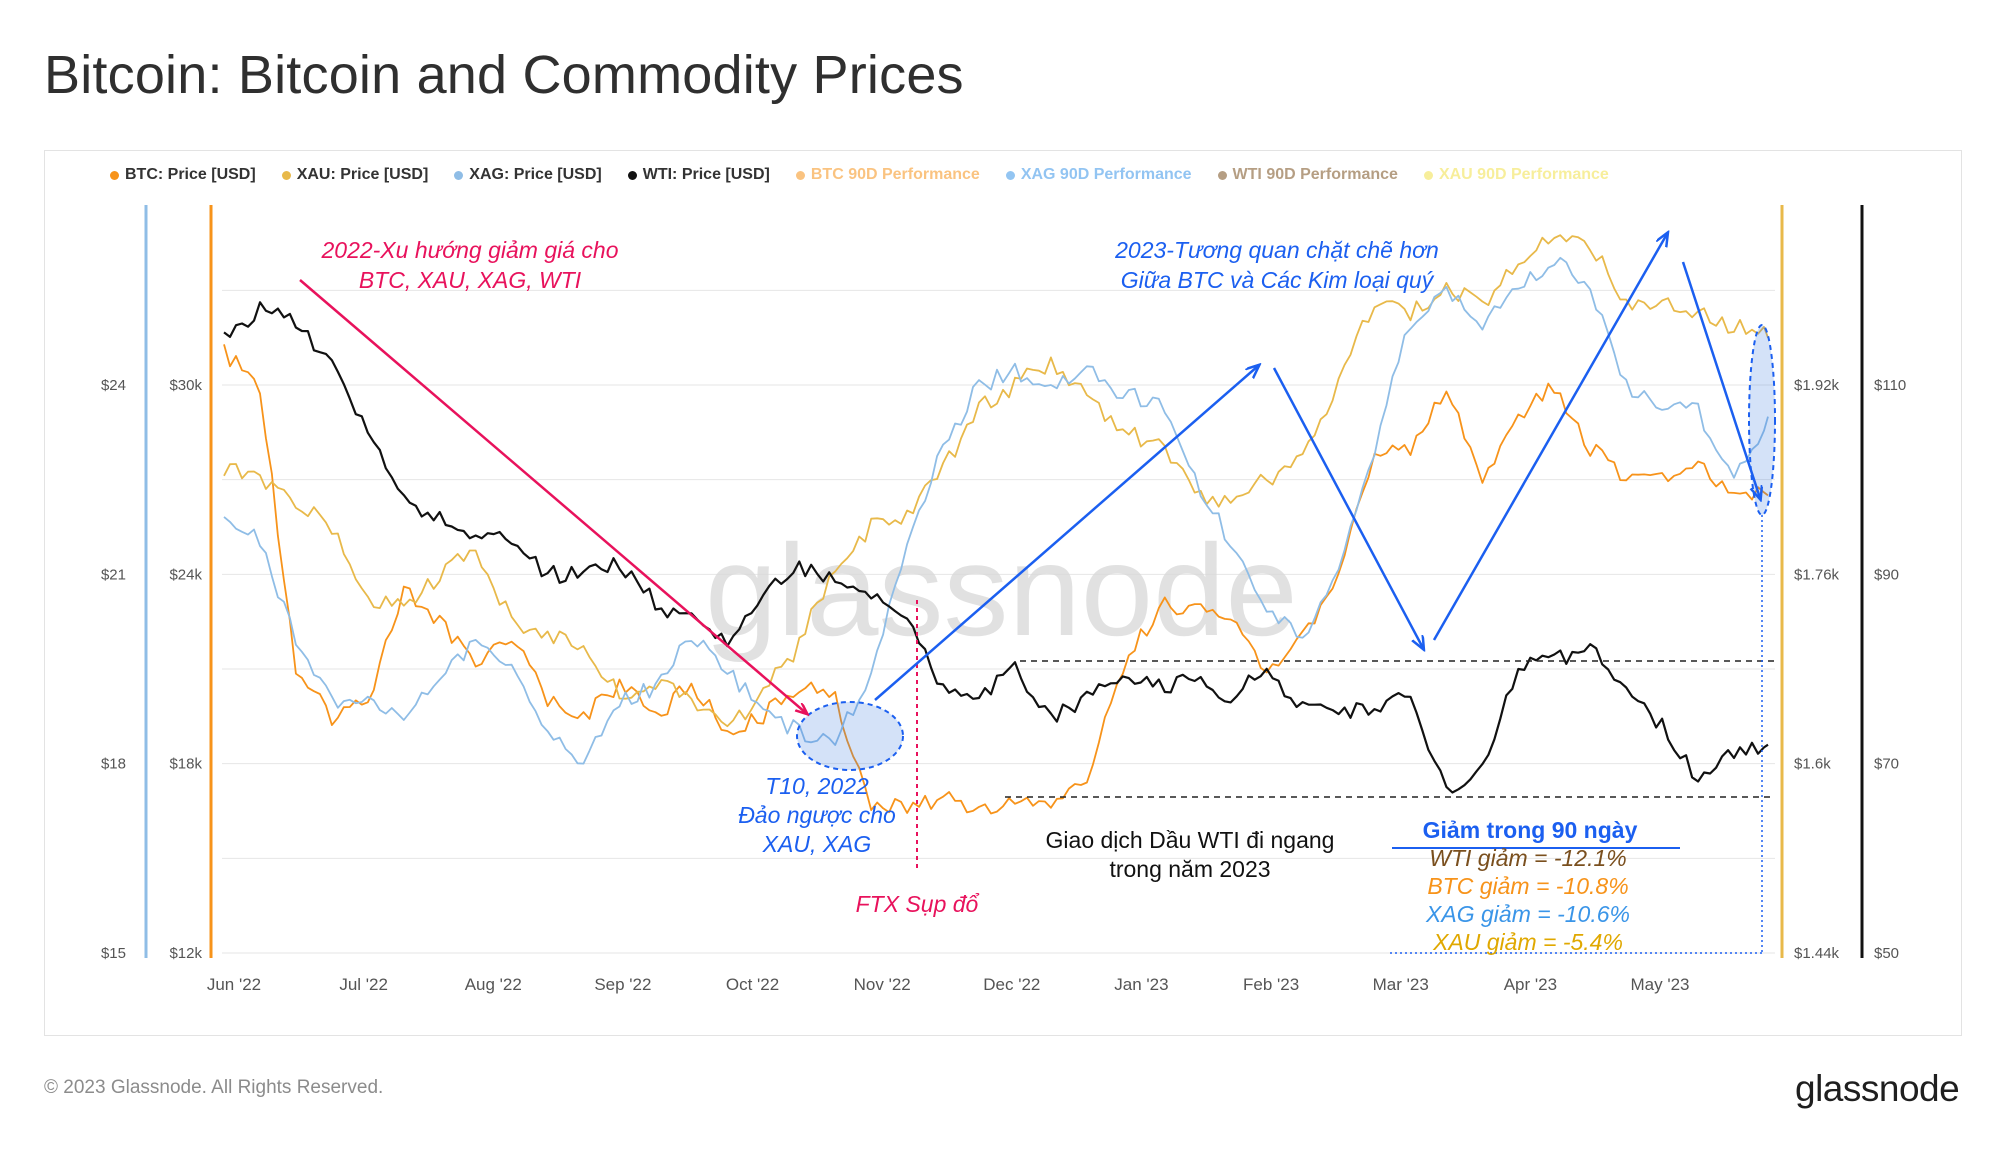  What do you see at coordinates (1530, 830) in the screenshot?
I see `ann-drop-title: Giảm trong 90 ngày` at bounding box center [1530, 830].